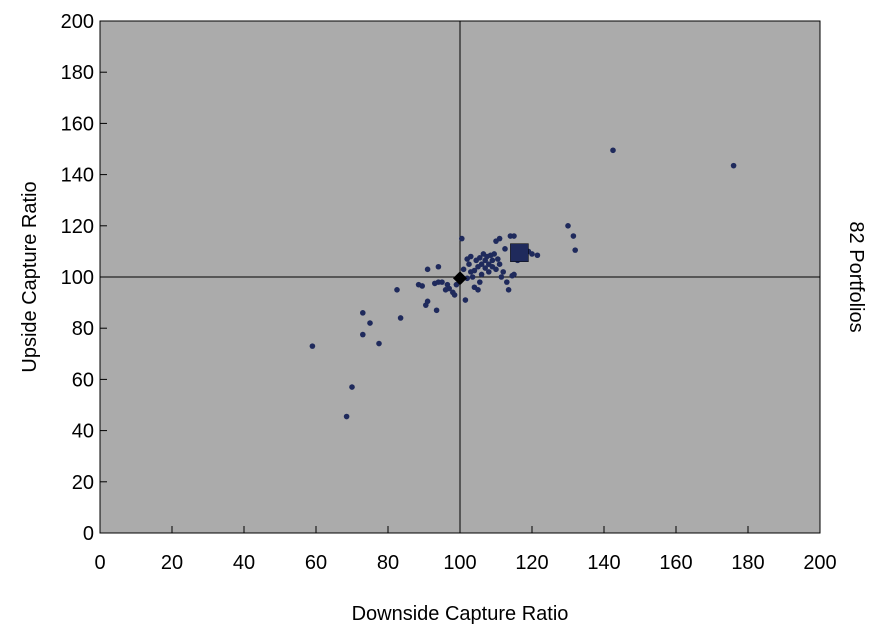 Image resolution: width=872 pixels, height=630 pixels. What do you see at coordinates (77, 73) in the screenshot?
I see `y-tick-label: 180` at bounding box center [77, 73].